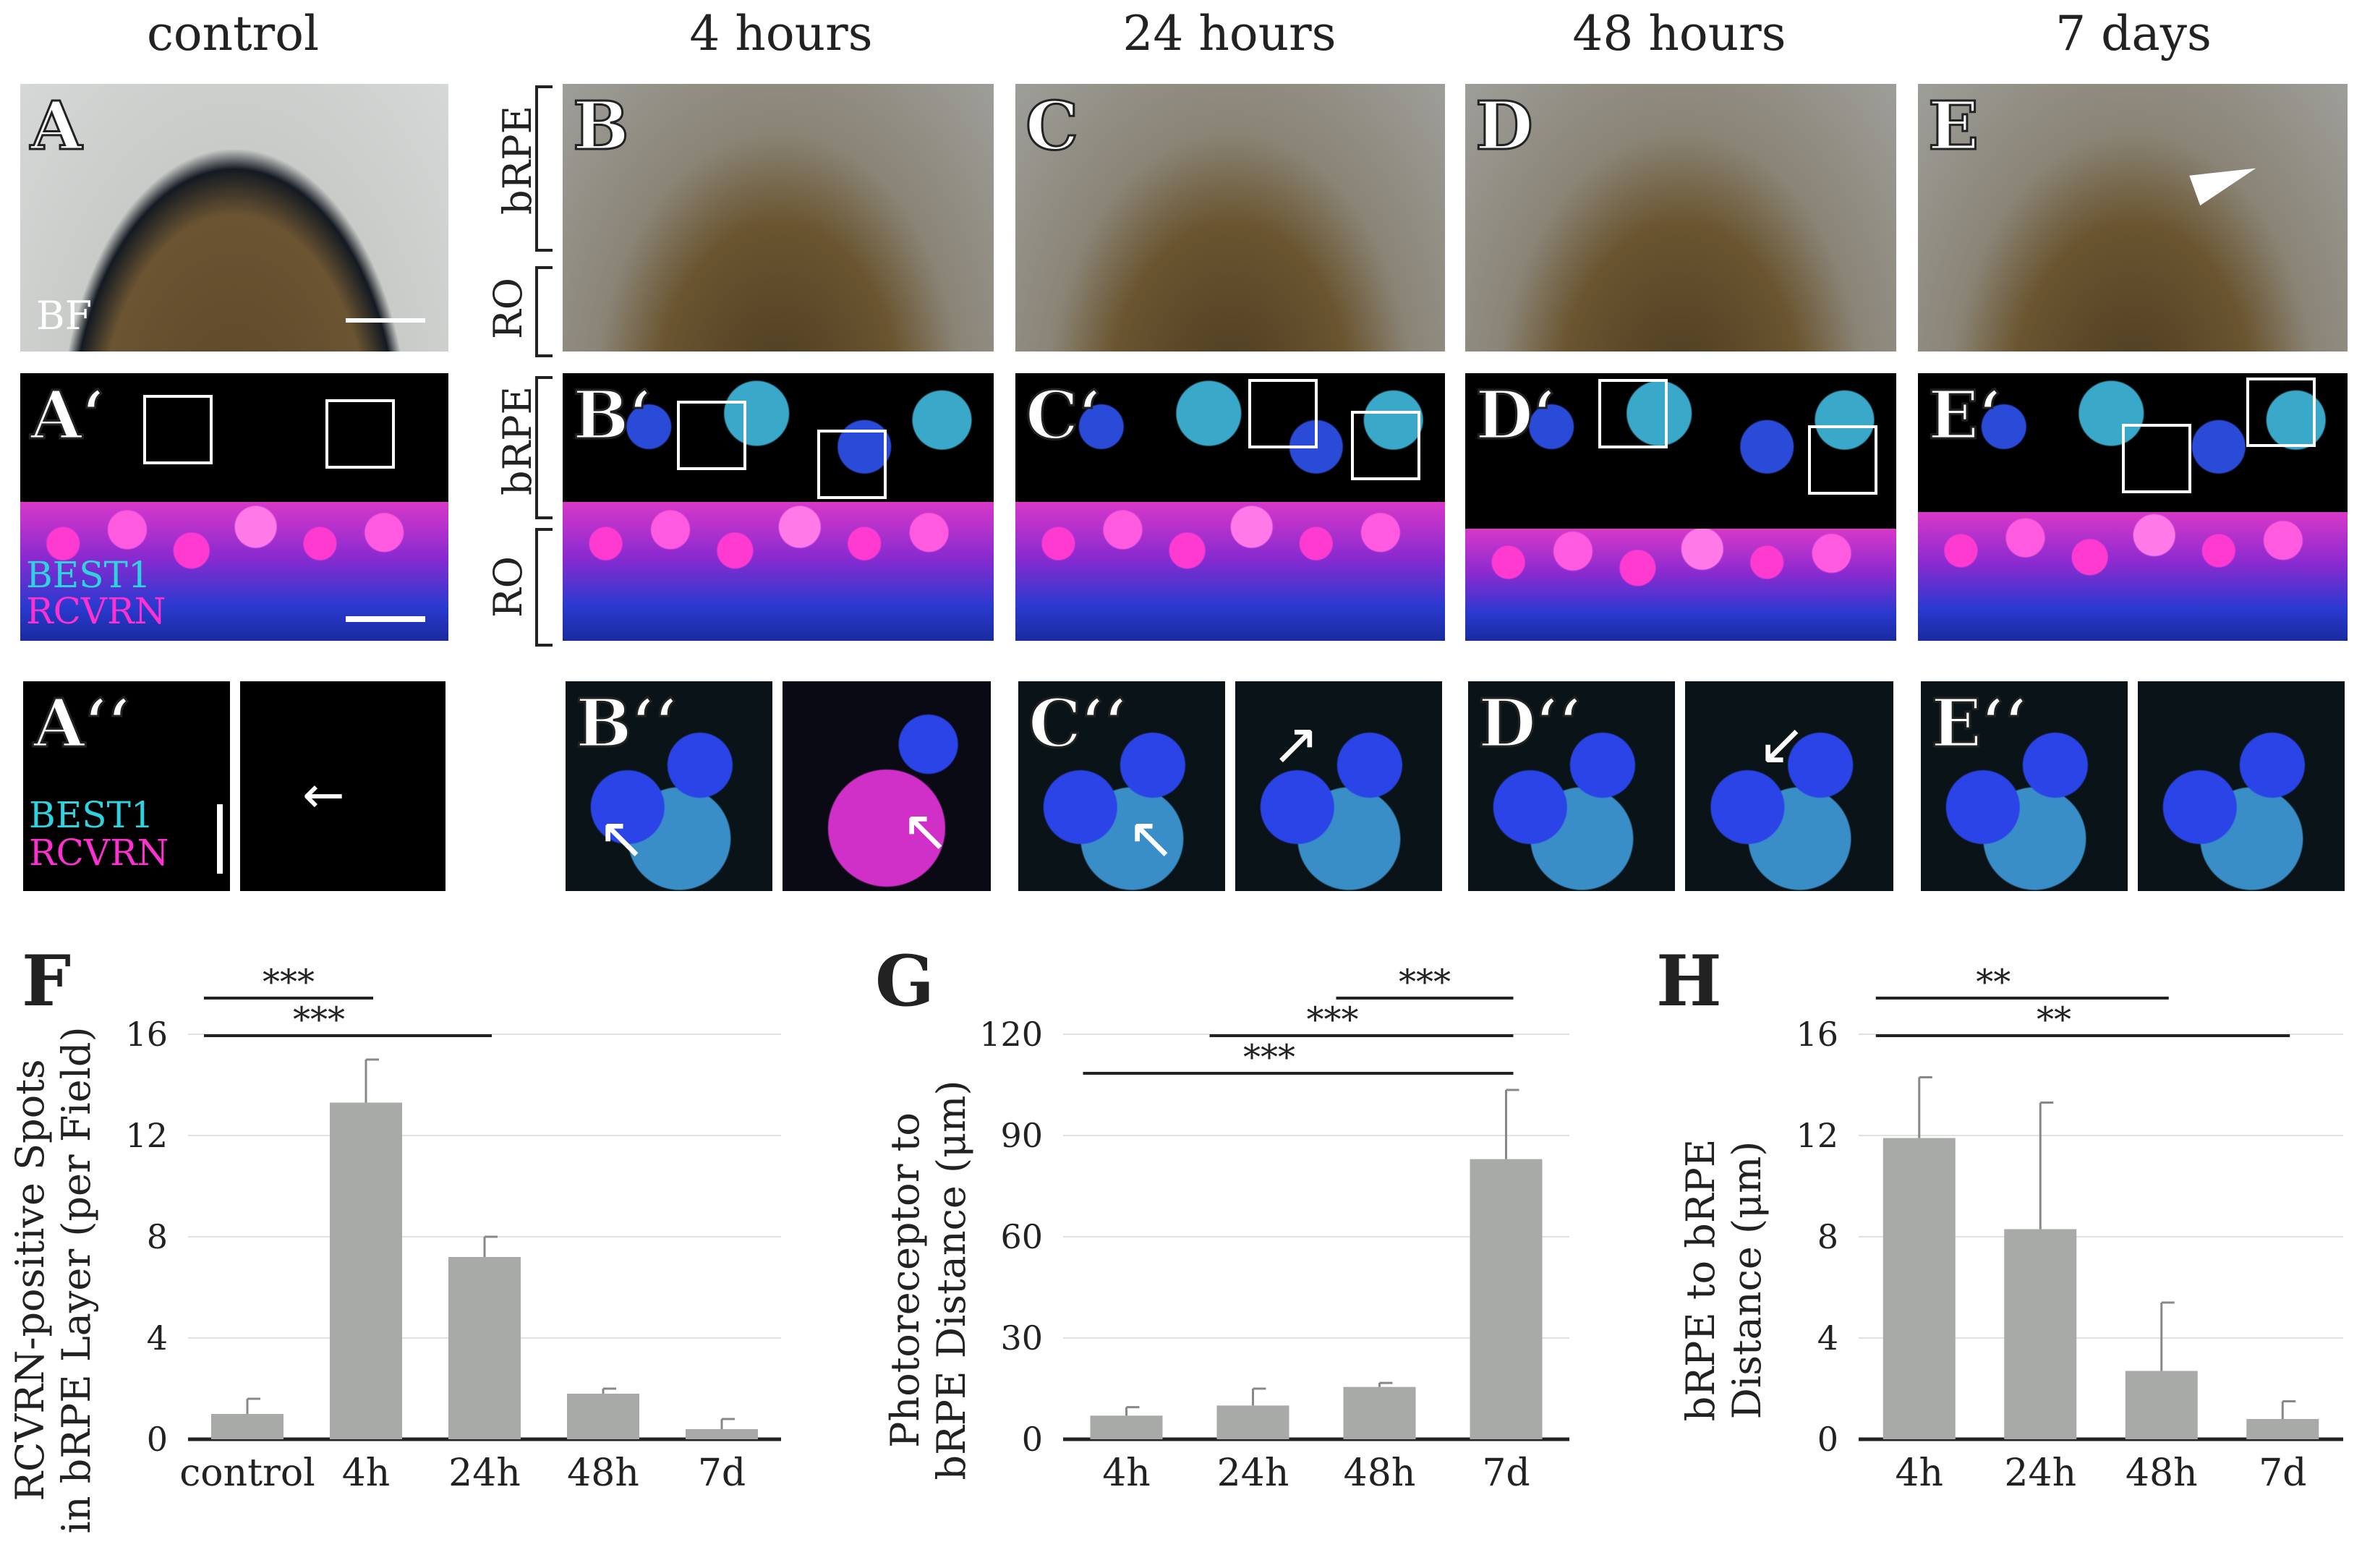 The height and width of the screenshot is (1568, 2362). I want to click on column-title-4-hours: 4 hours, so click(781, 33).